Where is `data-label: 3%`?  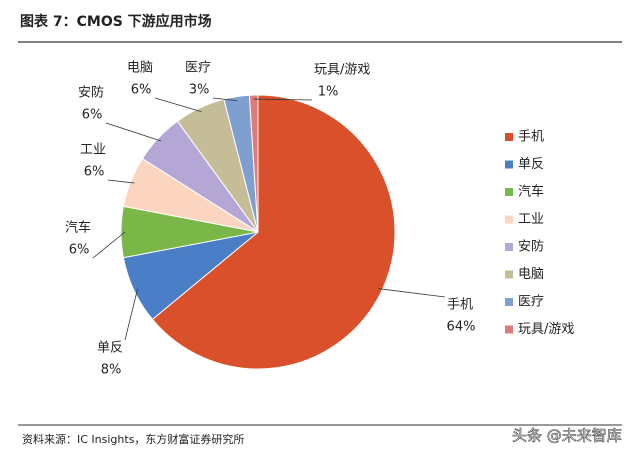 data-label: 3% is located at coordinates (199, 90).